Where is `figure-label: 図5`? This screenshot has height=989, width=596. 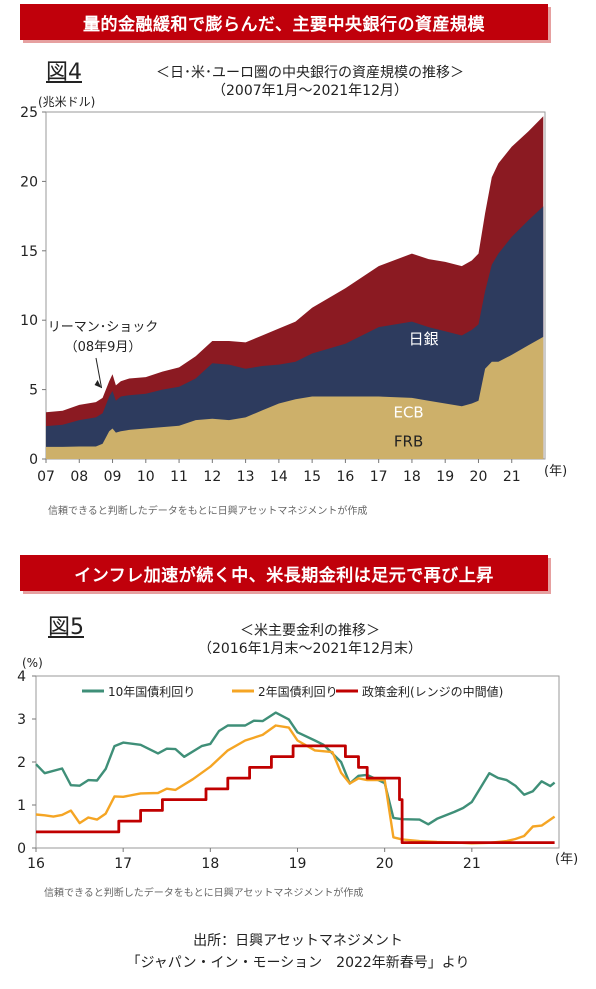
figure-label: 図5 is located at coordinates (66, 627).